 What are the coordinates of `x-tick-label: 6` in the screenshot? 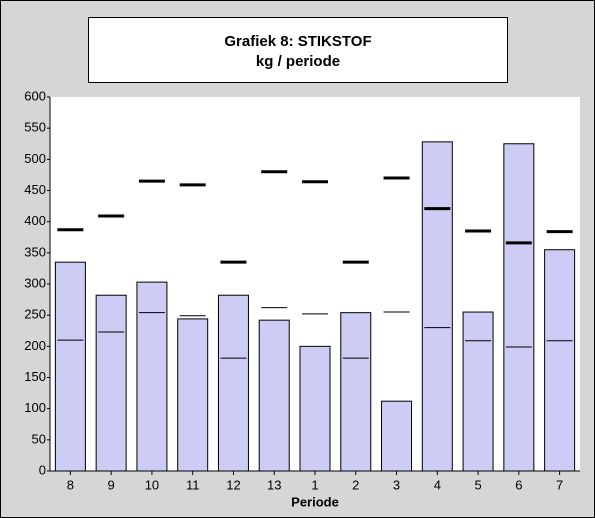 It's located at (518, 484).